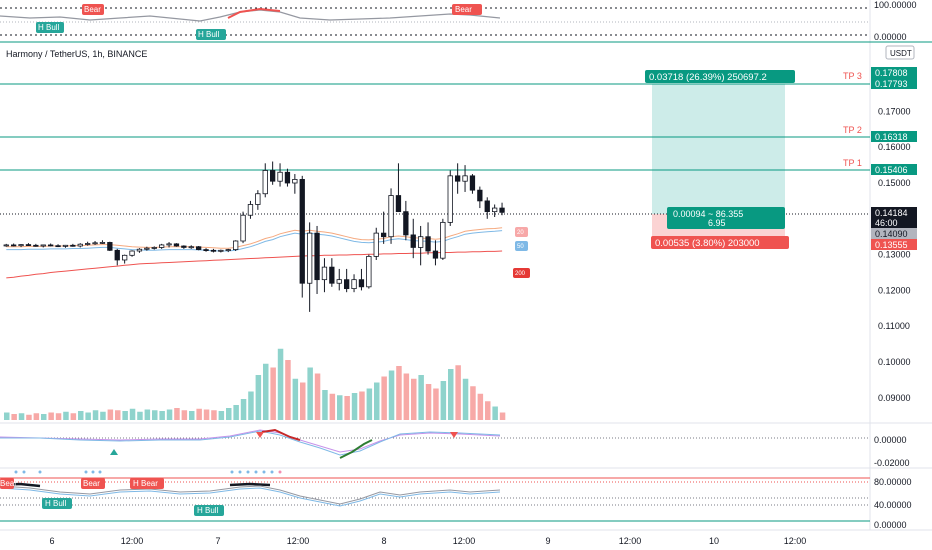 This screenshot has height=550, width=932. I want to click on time-axis-label: 9, so click(547, 541).